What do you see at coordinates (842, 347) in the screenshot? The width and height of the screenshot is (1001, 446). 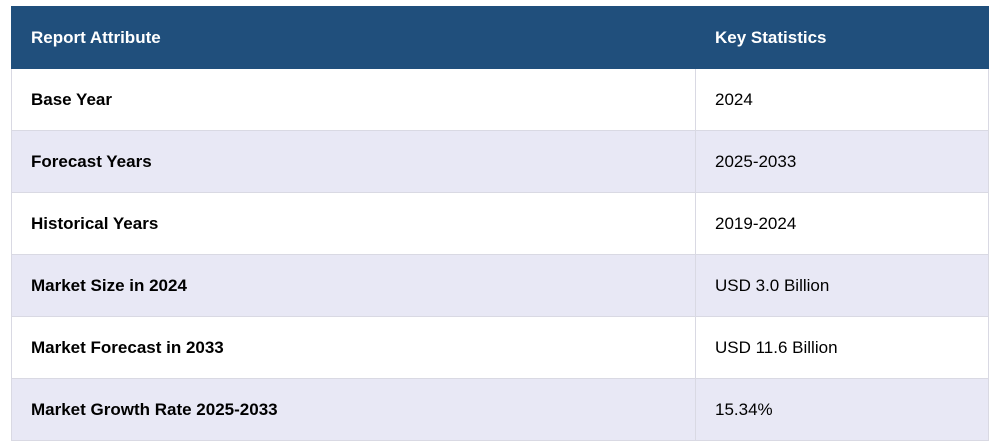 I see `statistic-cell: USD 11.6 Billion` at bounding box center [842, 347].